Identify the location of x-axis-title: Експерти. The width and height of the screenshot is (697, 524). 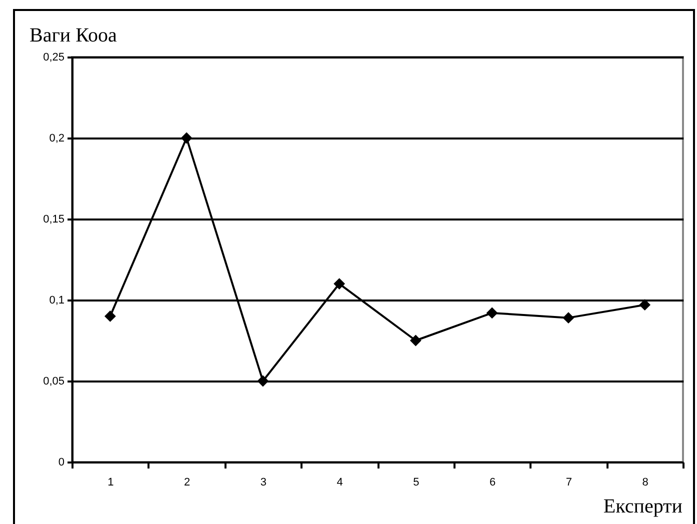
(643, 507).